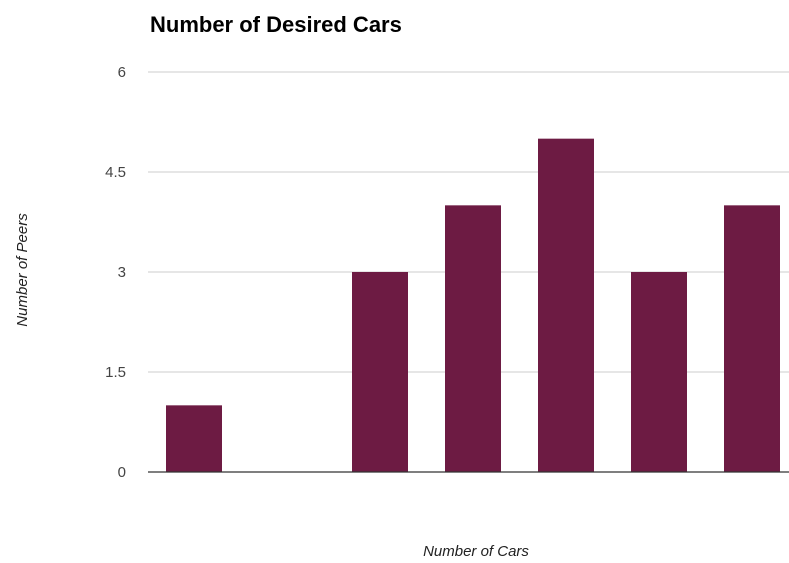 The image size is (789, 563). I want to click on y-tick-labels: 0 1.5 3 4.5 6, so click(115, 272).